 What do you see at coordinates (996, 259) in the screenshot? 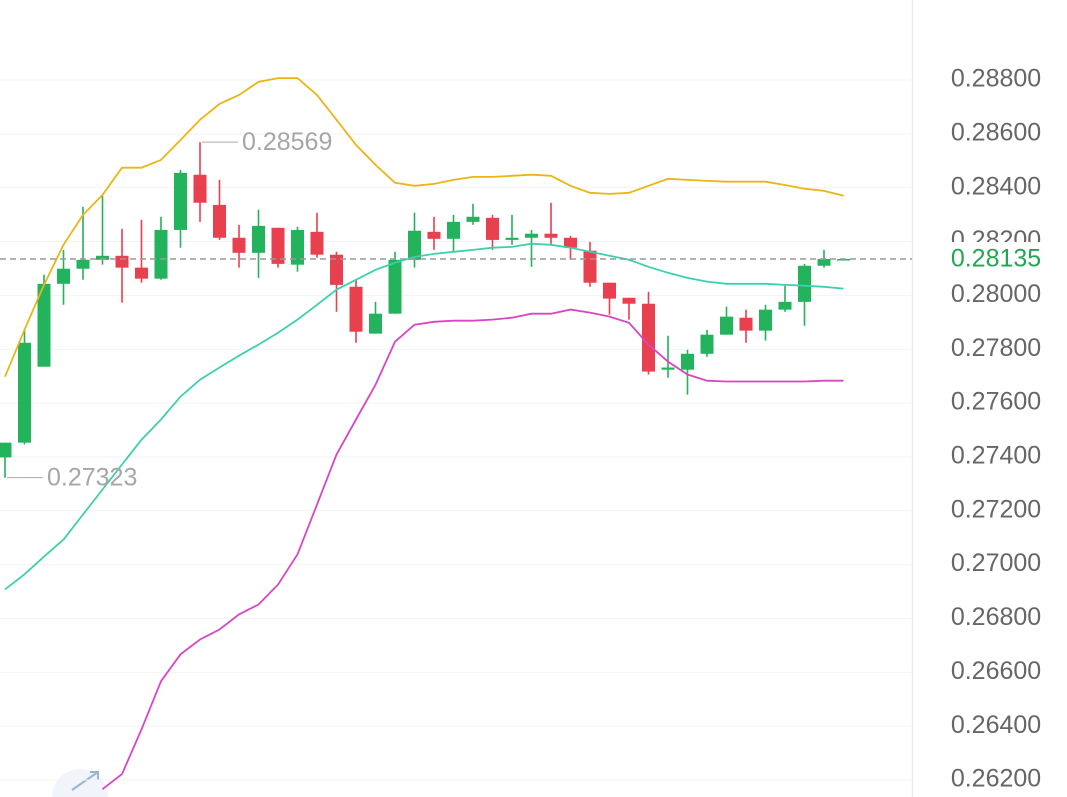
I see `last-price-label: 0.28135` at bounding box center [996, 259].